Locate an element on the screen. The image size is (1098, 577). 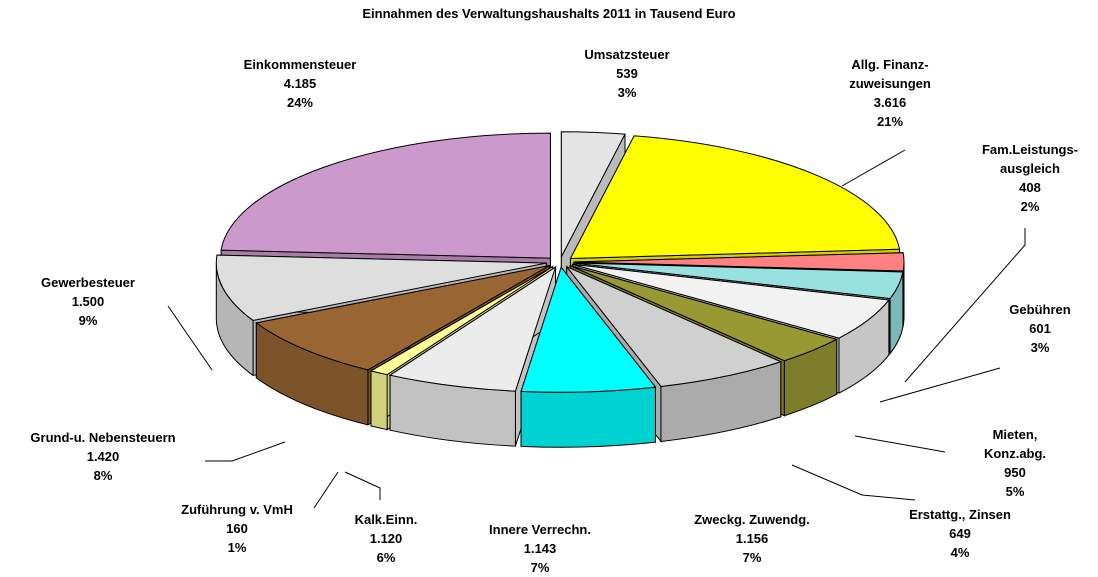
value-label: 649 is located at coordinates (960, 533).